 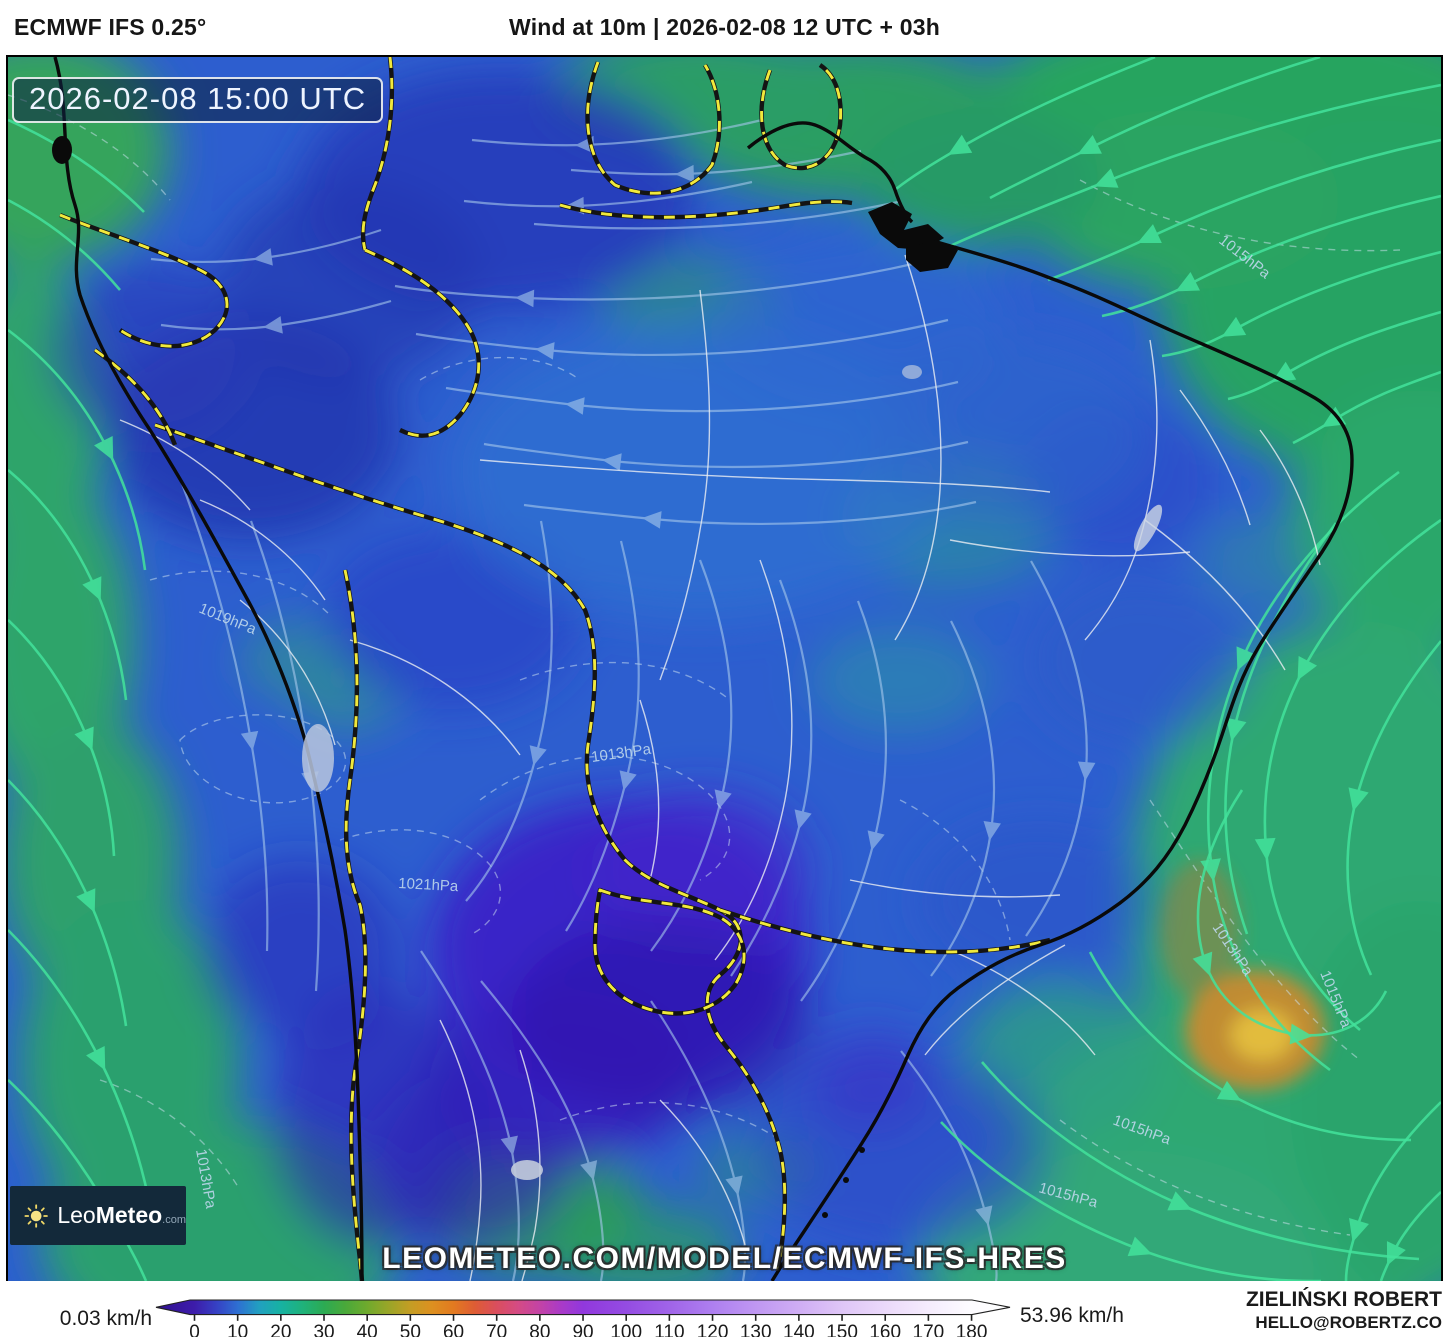 What do you see at coordinates (713, 1329) in the screenshot?
I see `tick-label: 120` at bounding box center [713, 1329].